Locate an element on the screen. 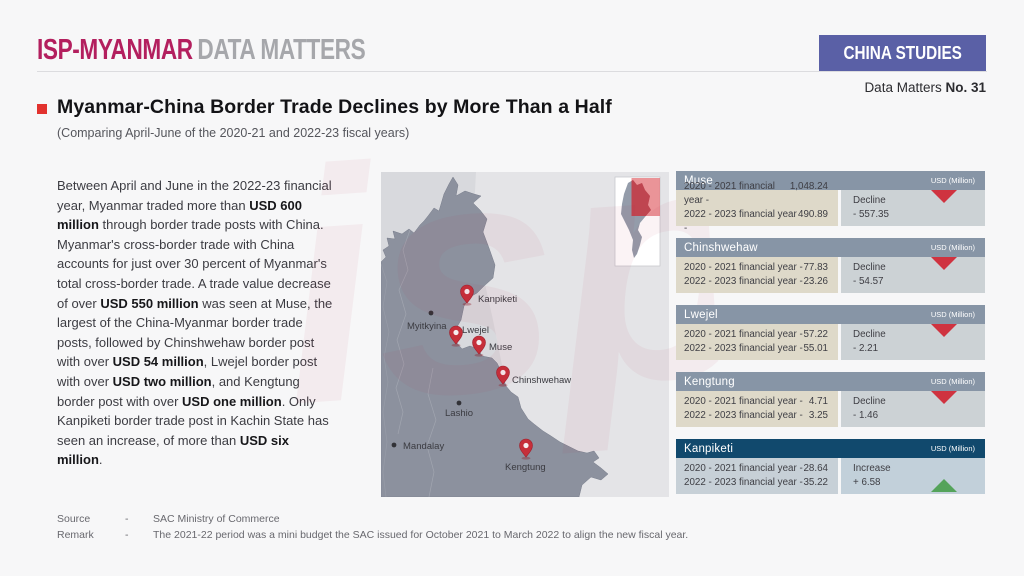 Image resolution: width=1024 pixels, height=576 pixels. china-studies-badge: CHINA STUDIES is located at coordinates (902, 53).